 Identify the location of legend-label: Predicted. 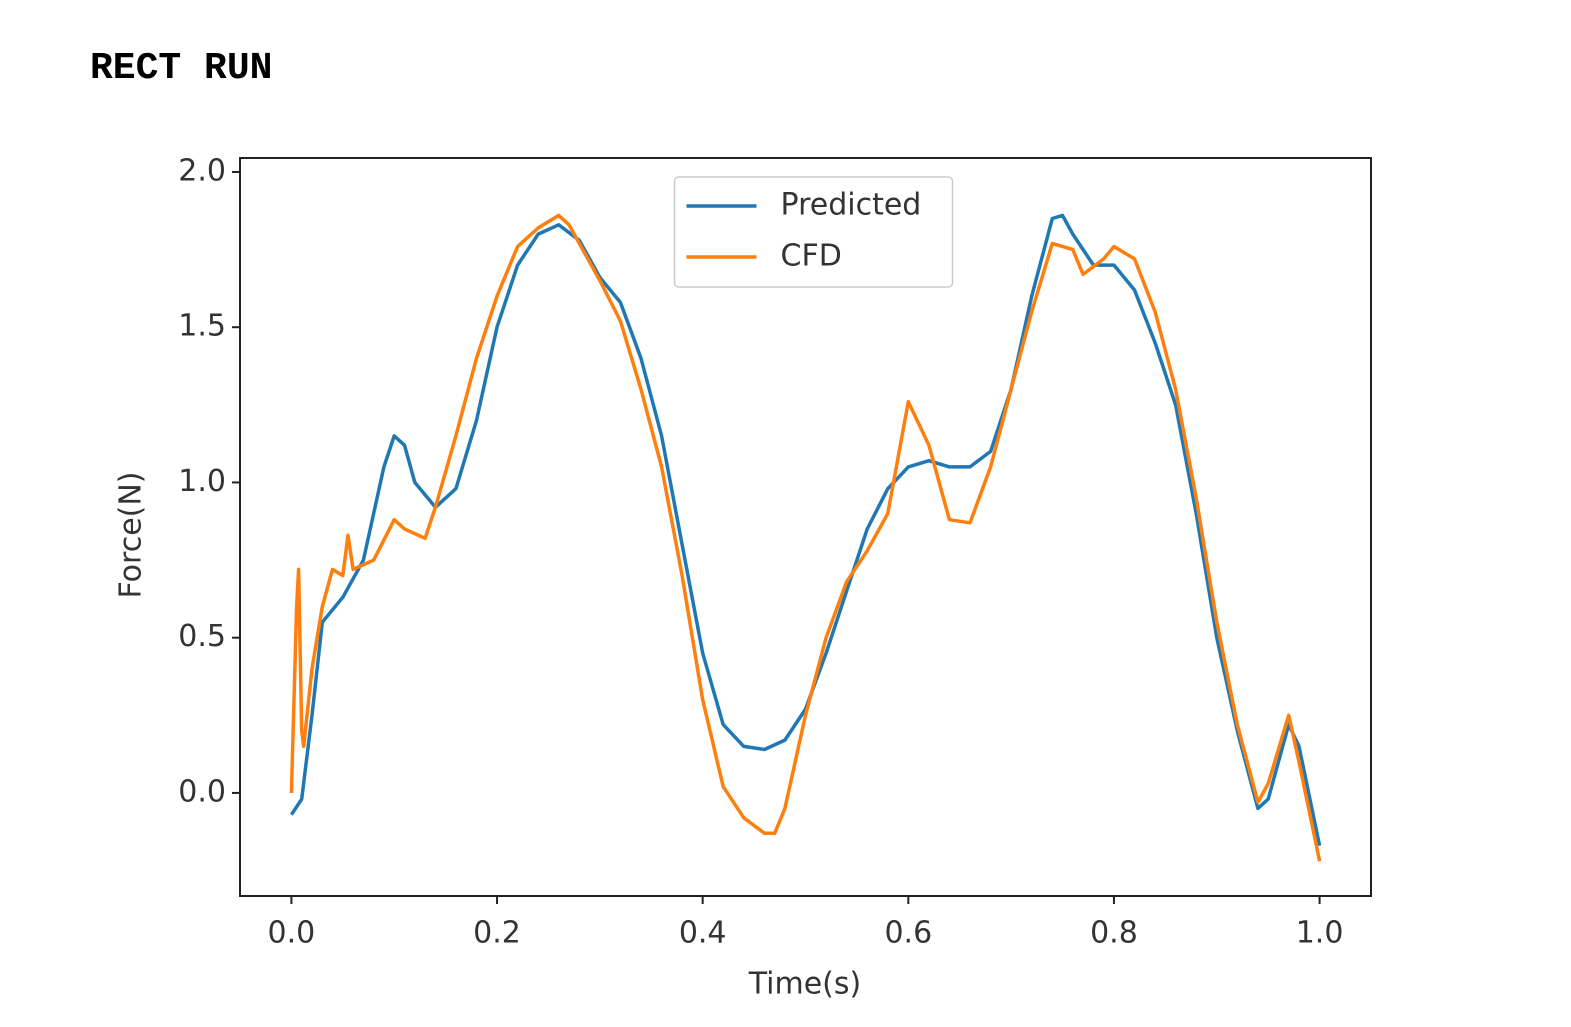
(851, 205).